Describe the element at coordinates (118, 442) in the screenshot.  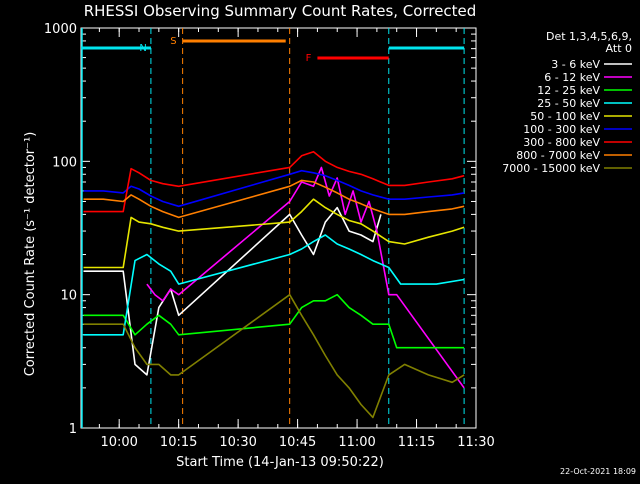
I see `x-tick-label: 10:00` at that location.